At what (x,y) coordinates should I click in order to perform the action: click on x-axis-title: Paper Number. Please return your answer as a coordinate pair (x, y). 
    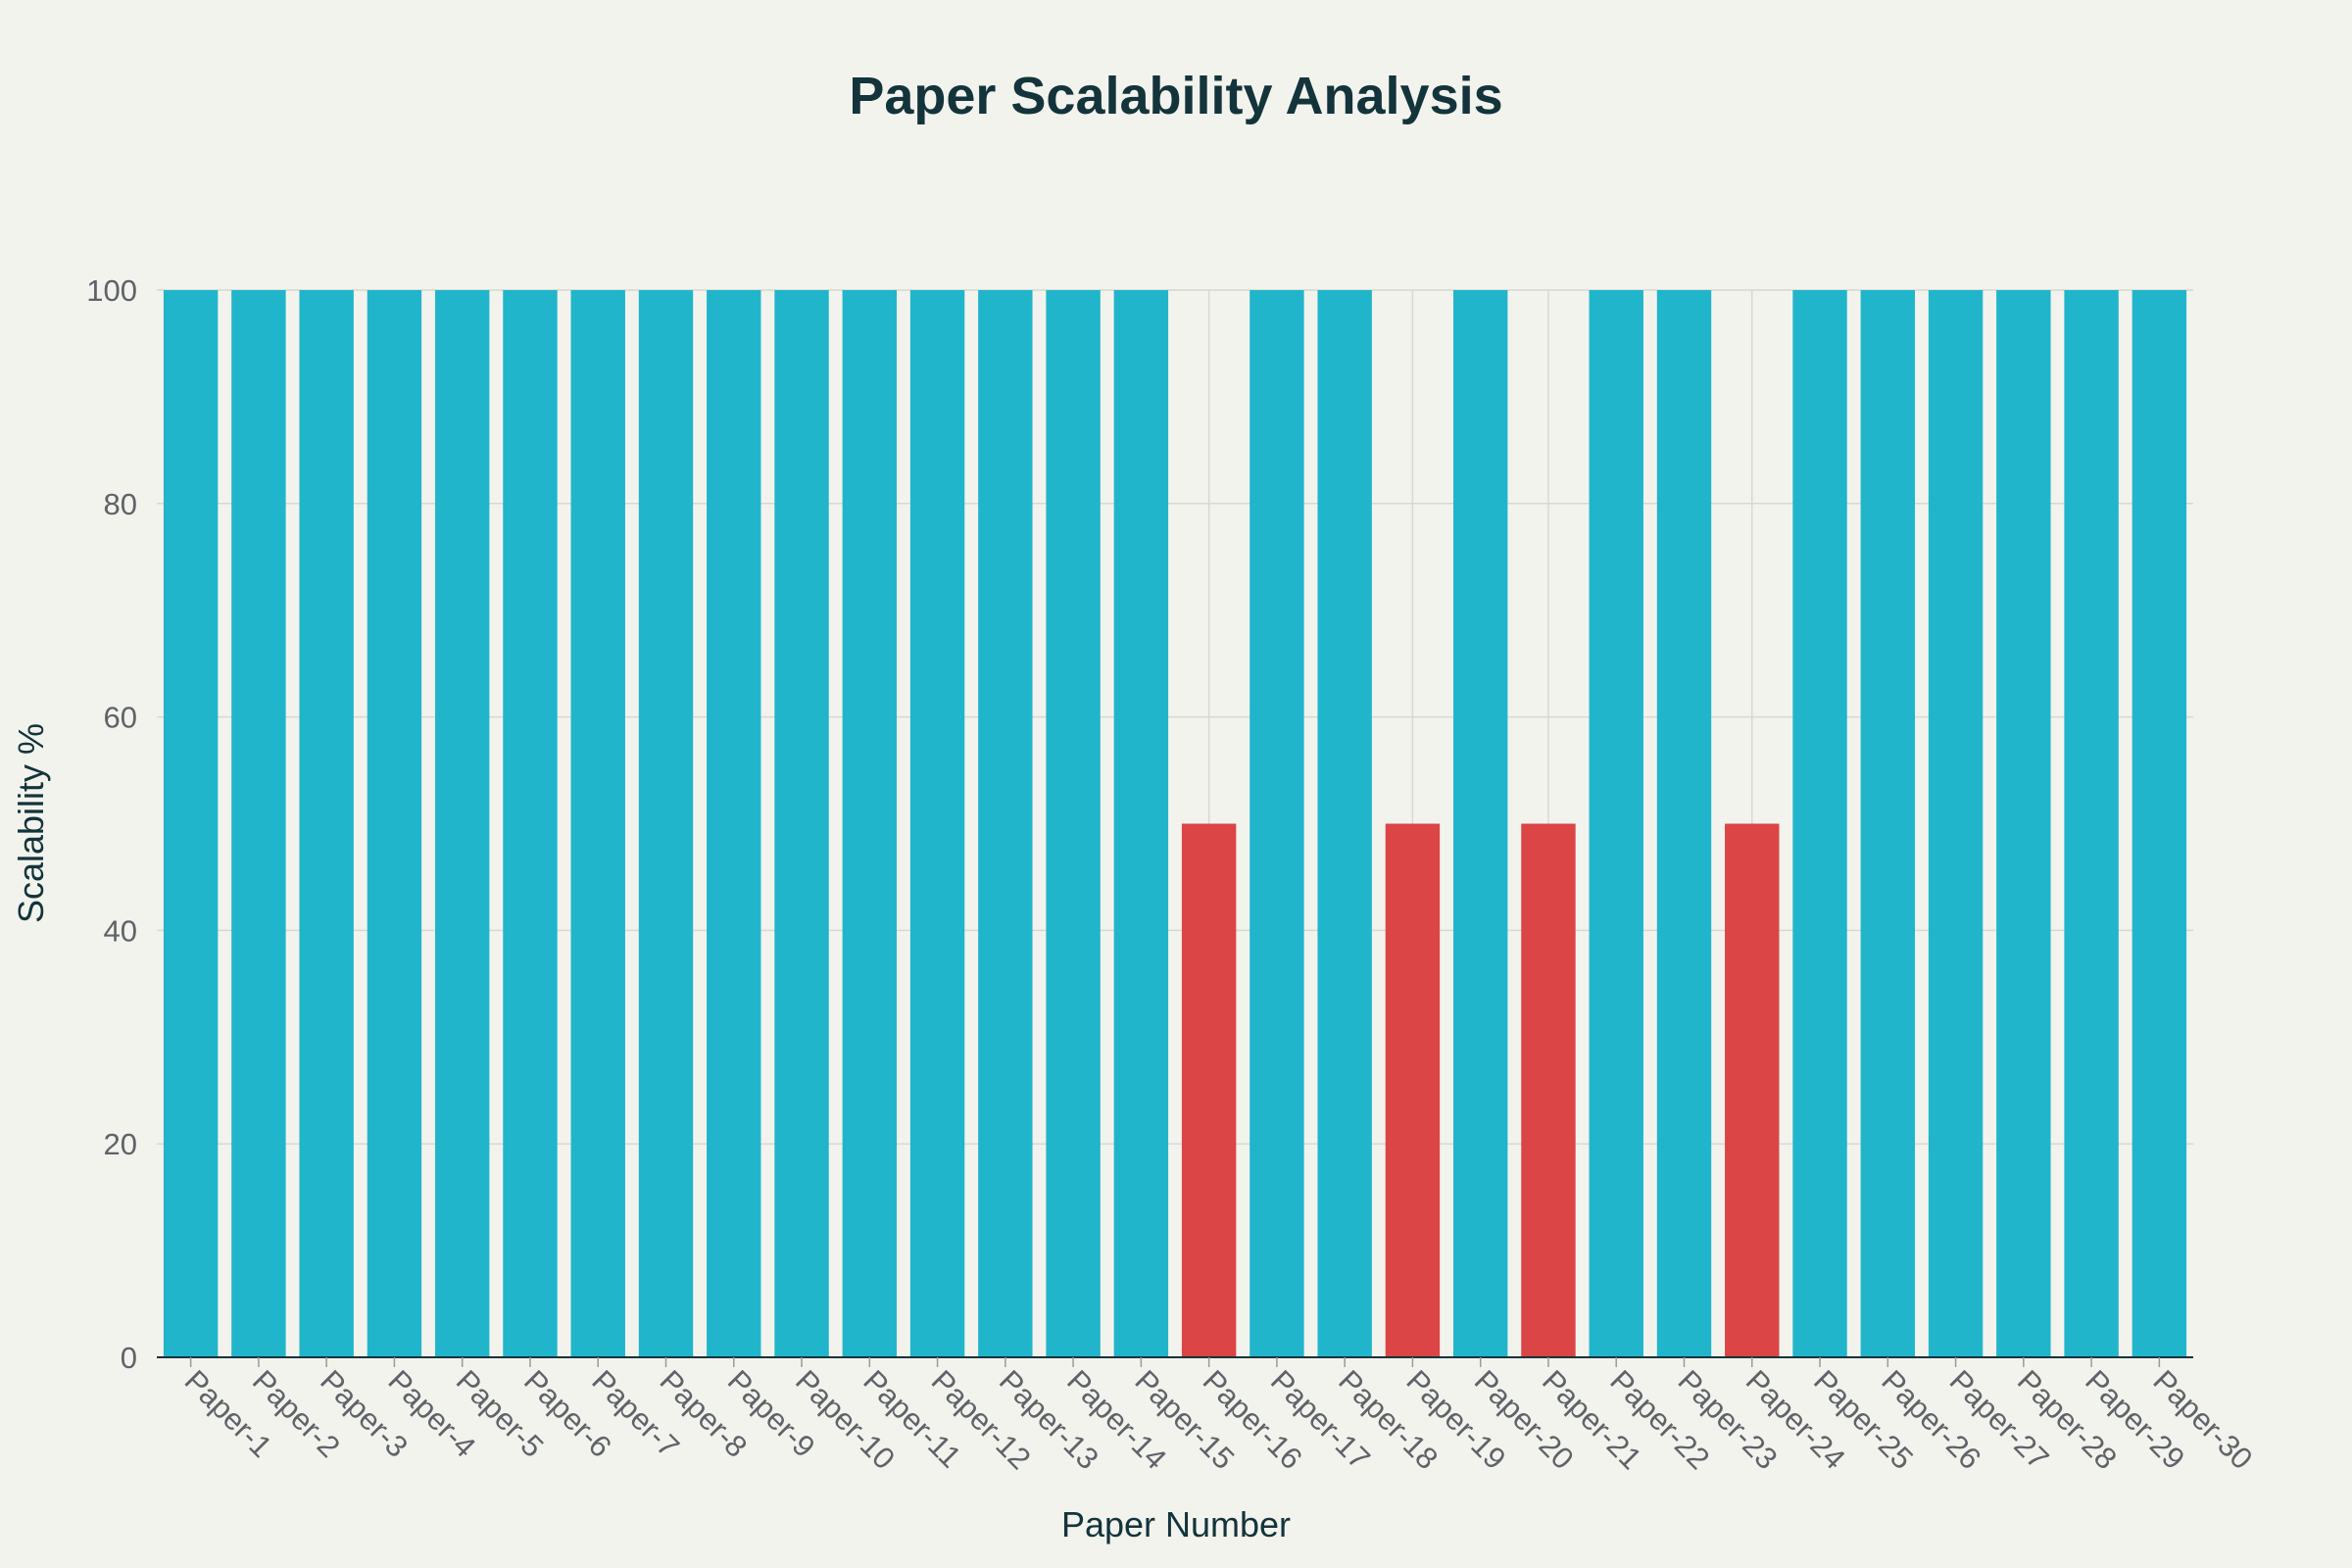
    Looking at the image, I should click on (1176, 1524).